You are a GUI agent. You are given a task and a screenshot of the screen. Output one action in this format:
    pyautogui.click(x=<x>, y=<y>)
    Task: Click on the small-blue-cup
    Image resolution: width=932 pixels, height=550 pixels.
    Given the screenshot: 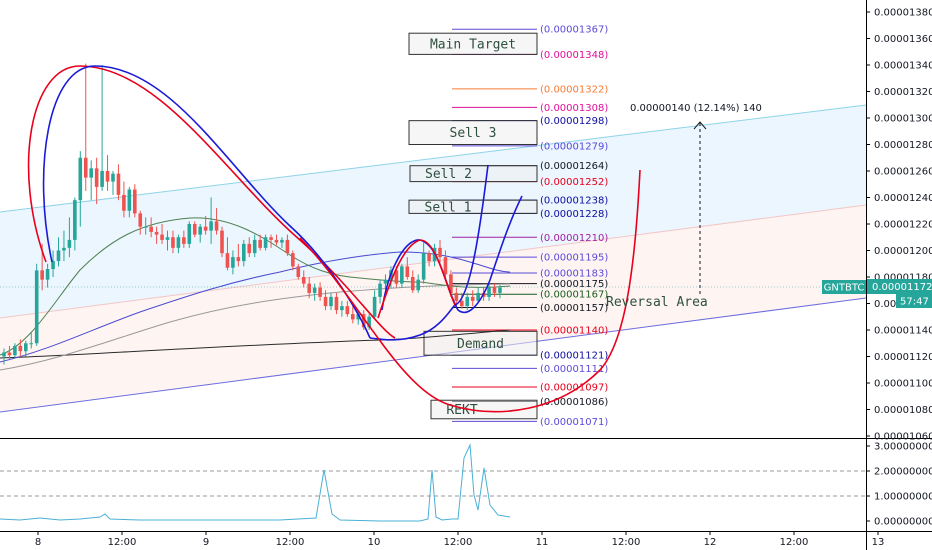 What is the action you would take?
    pyautogui.click(x=452, y=254)
    